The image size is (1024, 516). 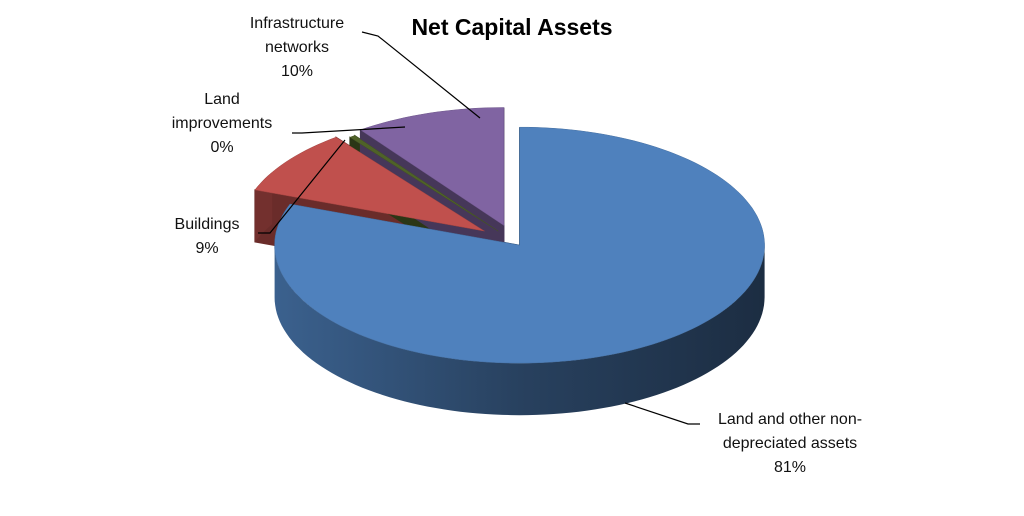 What do you see at coordinates (207, 237) in the screenshot?
I see `data-label: Buildings 9%` at bounding box center [207, 237].